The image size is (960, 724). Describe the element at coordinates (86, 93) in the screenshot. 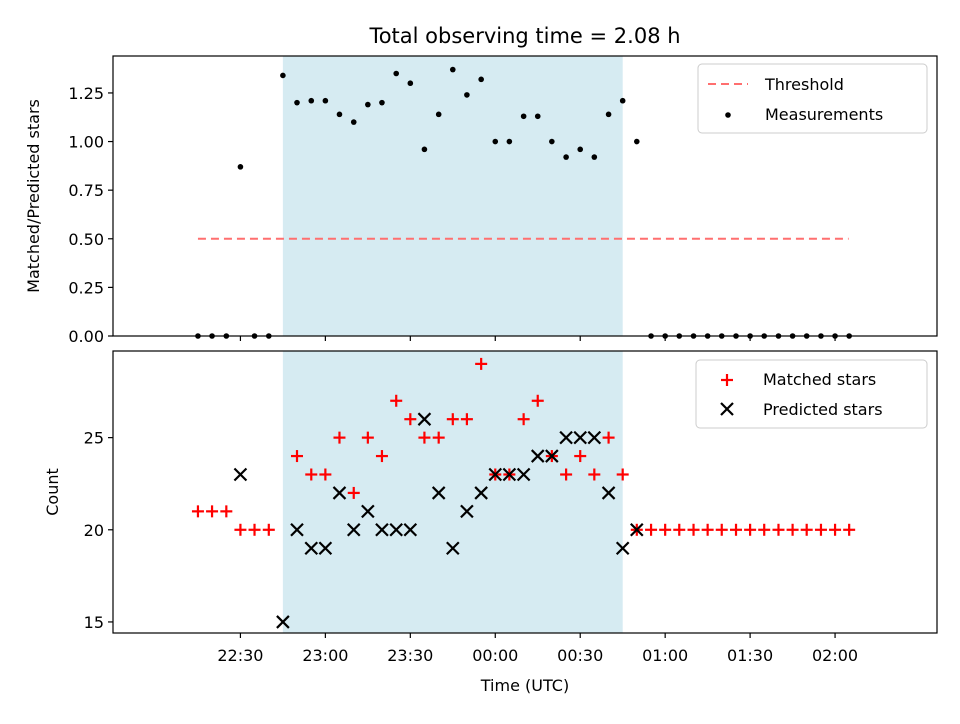

I see `top-y-tick-label: 1.25` at that location.